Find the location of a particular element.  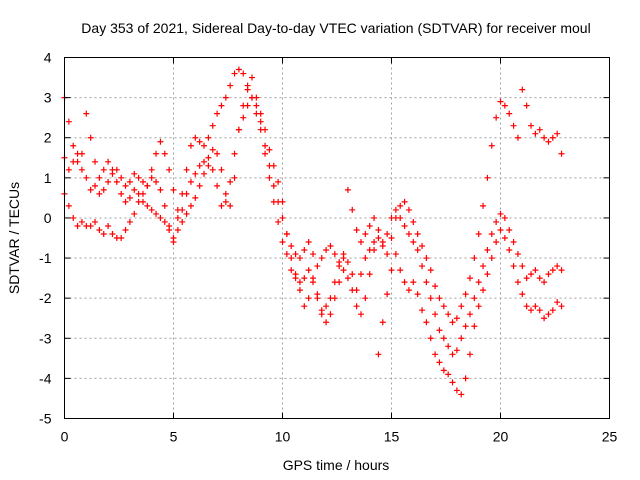

y-tick-label: -3 is located at coordinates (45, 338).